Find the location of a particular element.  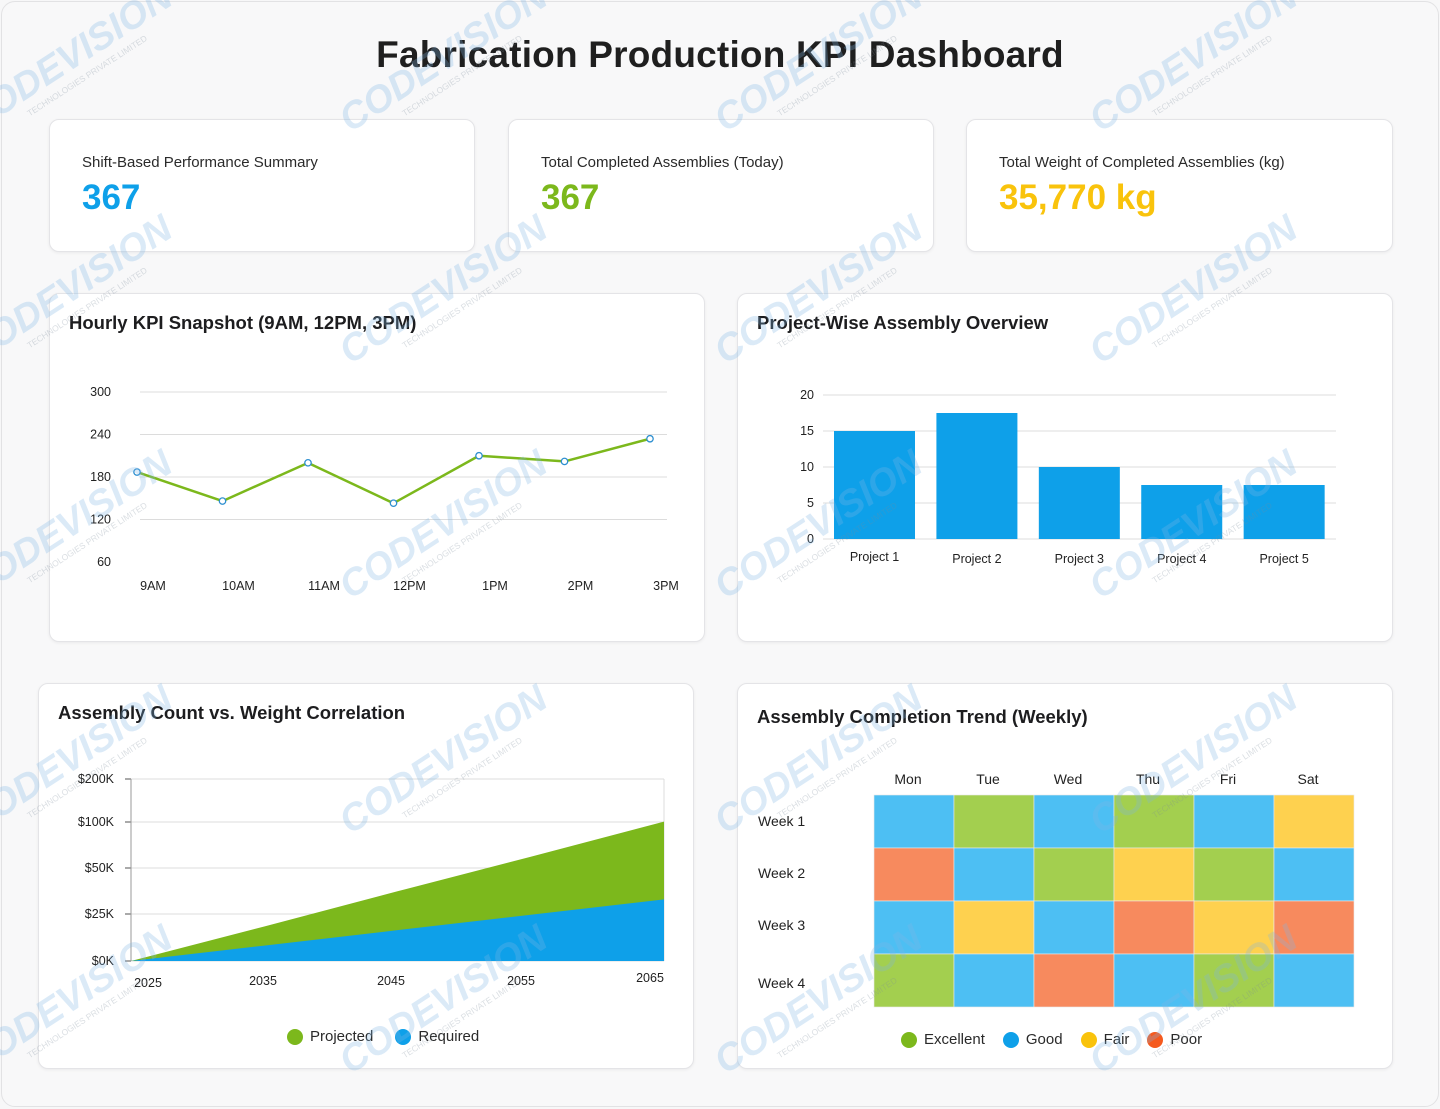

x-tick-label: Project 2 is located at coordinates (976, 559).